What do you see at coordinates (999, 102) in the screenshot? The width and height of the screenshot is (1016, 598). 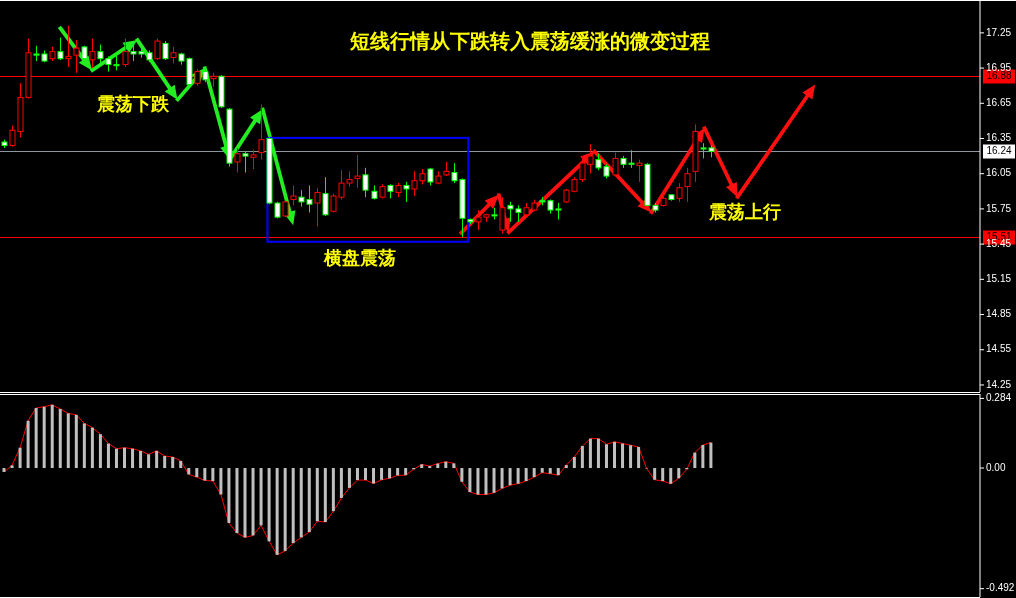 I see `y-tick-label: 16.65` at bounding box center [999, 102].